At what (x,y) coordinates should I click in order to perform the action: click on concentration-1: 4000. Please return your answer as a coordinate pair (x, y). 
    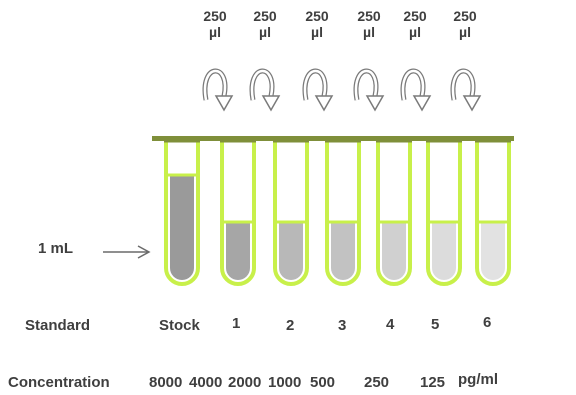
    Looking at the image, I should click on (206, 382).